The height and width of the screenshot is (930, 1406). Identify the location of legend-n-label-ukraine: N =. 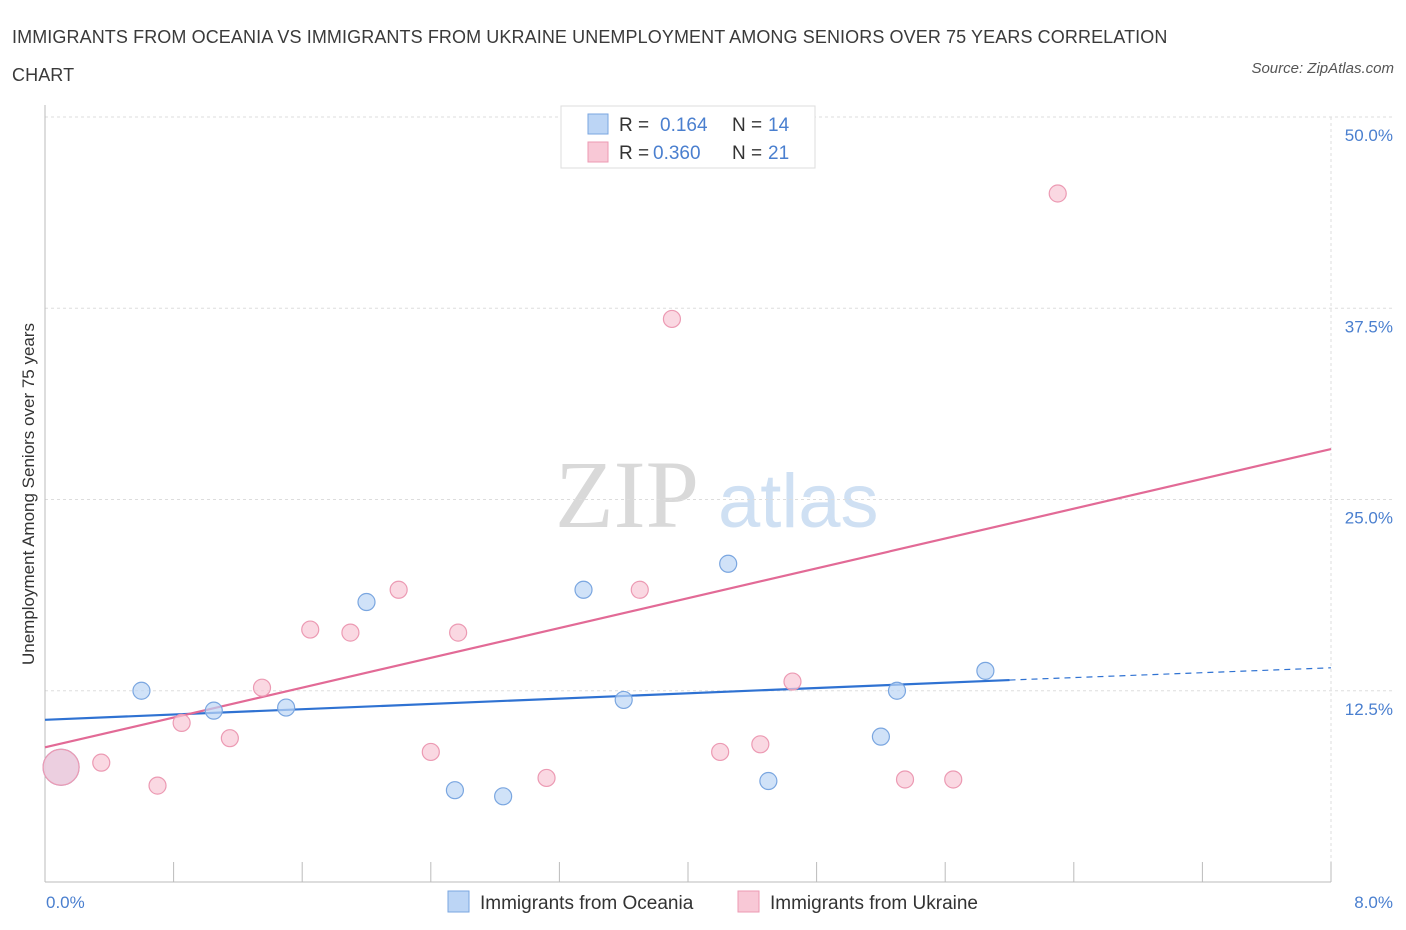
(747, 153).